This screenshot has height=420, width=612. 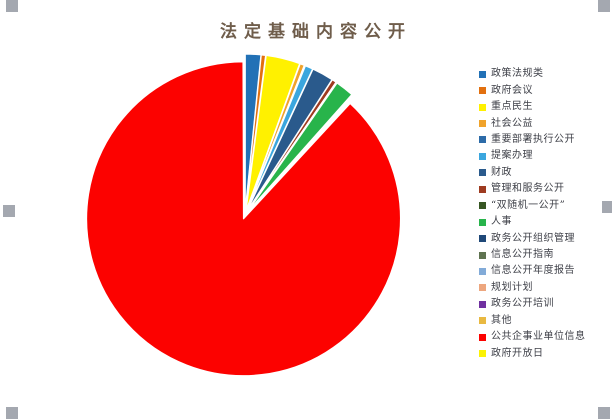 I want to click on legend-item: 公共企事业单位信息, so click(x=545, y=337).